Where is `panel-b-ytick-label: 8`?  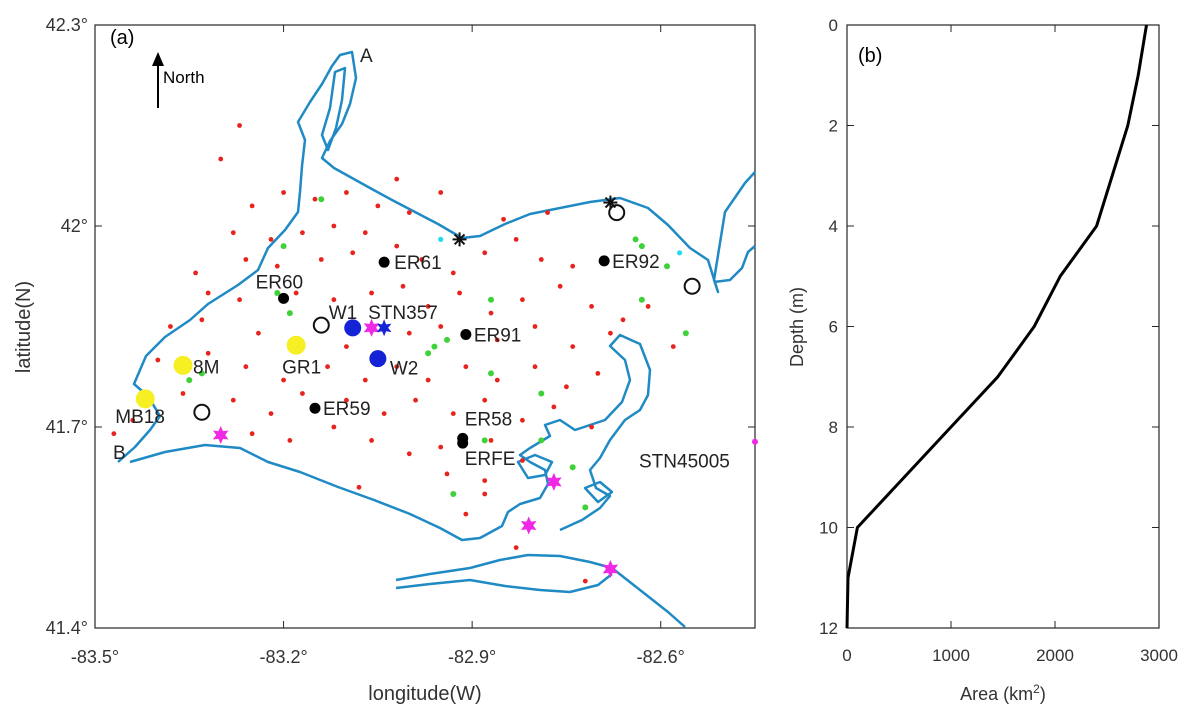 panel-b-ytick-label: 8 is located at coordinates (833, 427).